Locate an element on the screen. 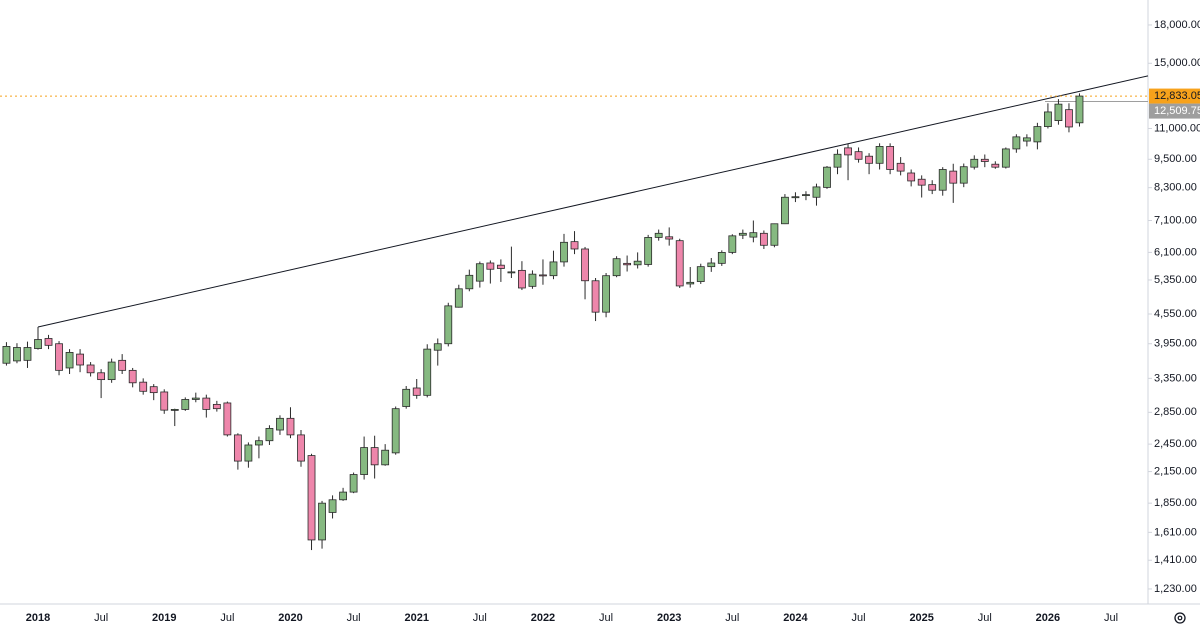 The height and width of the screenshot is (639, 1200). x-tick-label: 2025 is located at coordinates (921, 618).